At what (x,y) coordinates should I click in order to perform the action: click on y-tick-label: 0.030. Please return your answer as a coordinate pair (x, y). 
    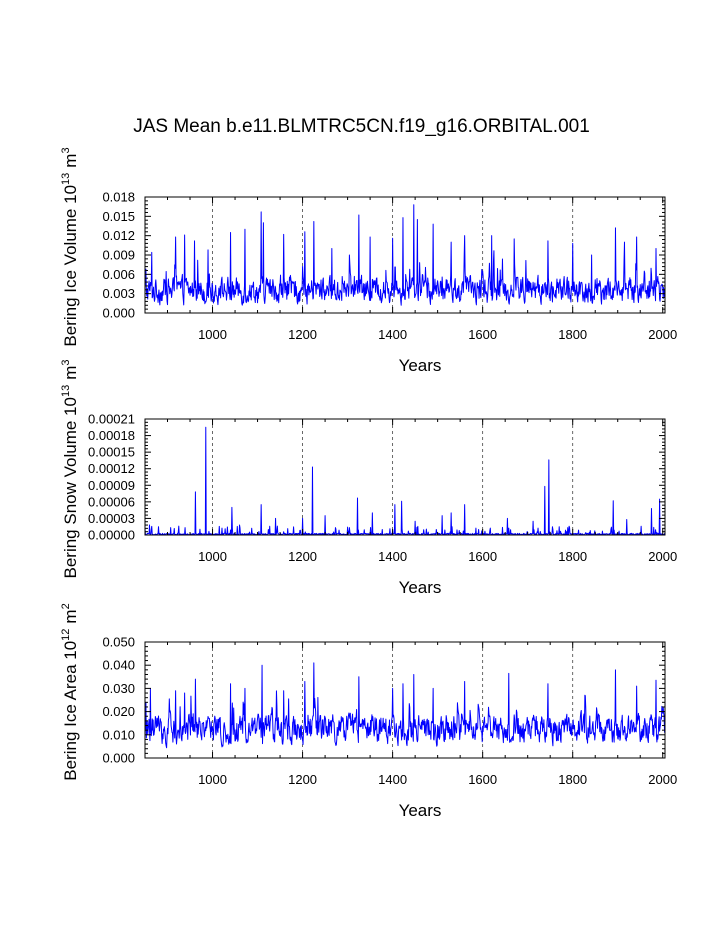
    Looking at the image, I should click on (118, 688).